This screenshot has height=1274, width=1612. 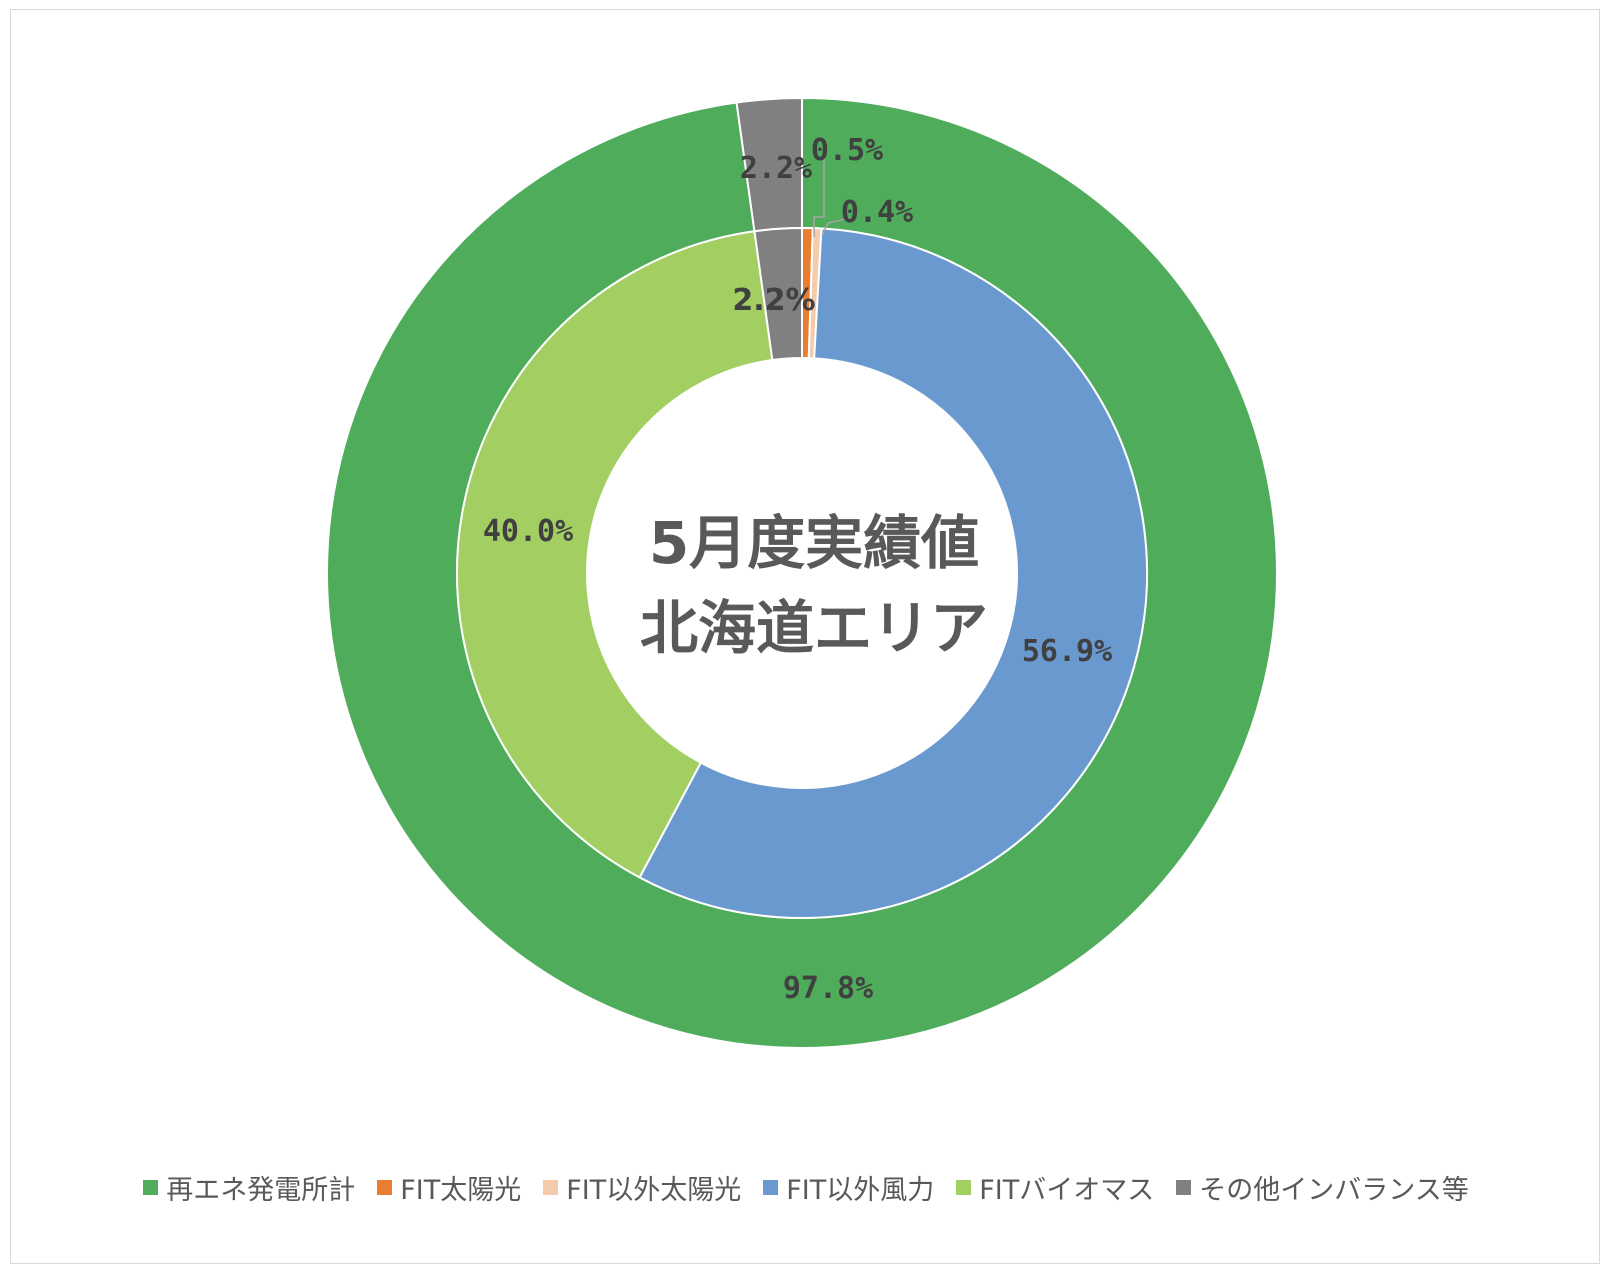 I want to click on legend-item-4: FITバイオマス, so click(x=1055, y=1187).